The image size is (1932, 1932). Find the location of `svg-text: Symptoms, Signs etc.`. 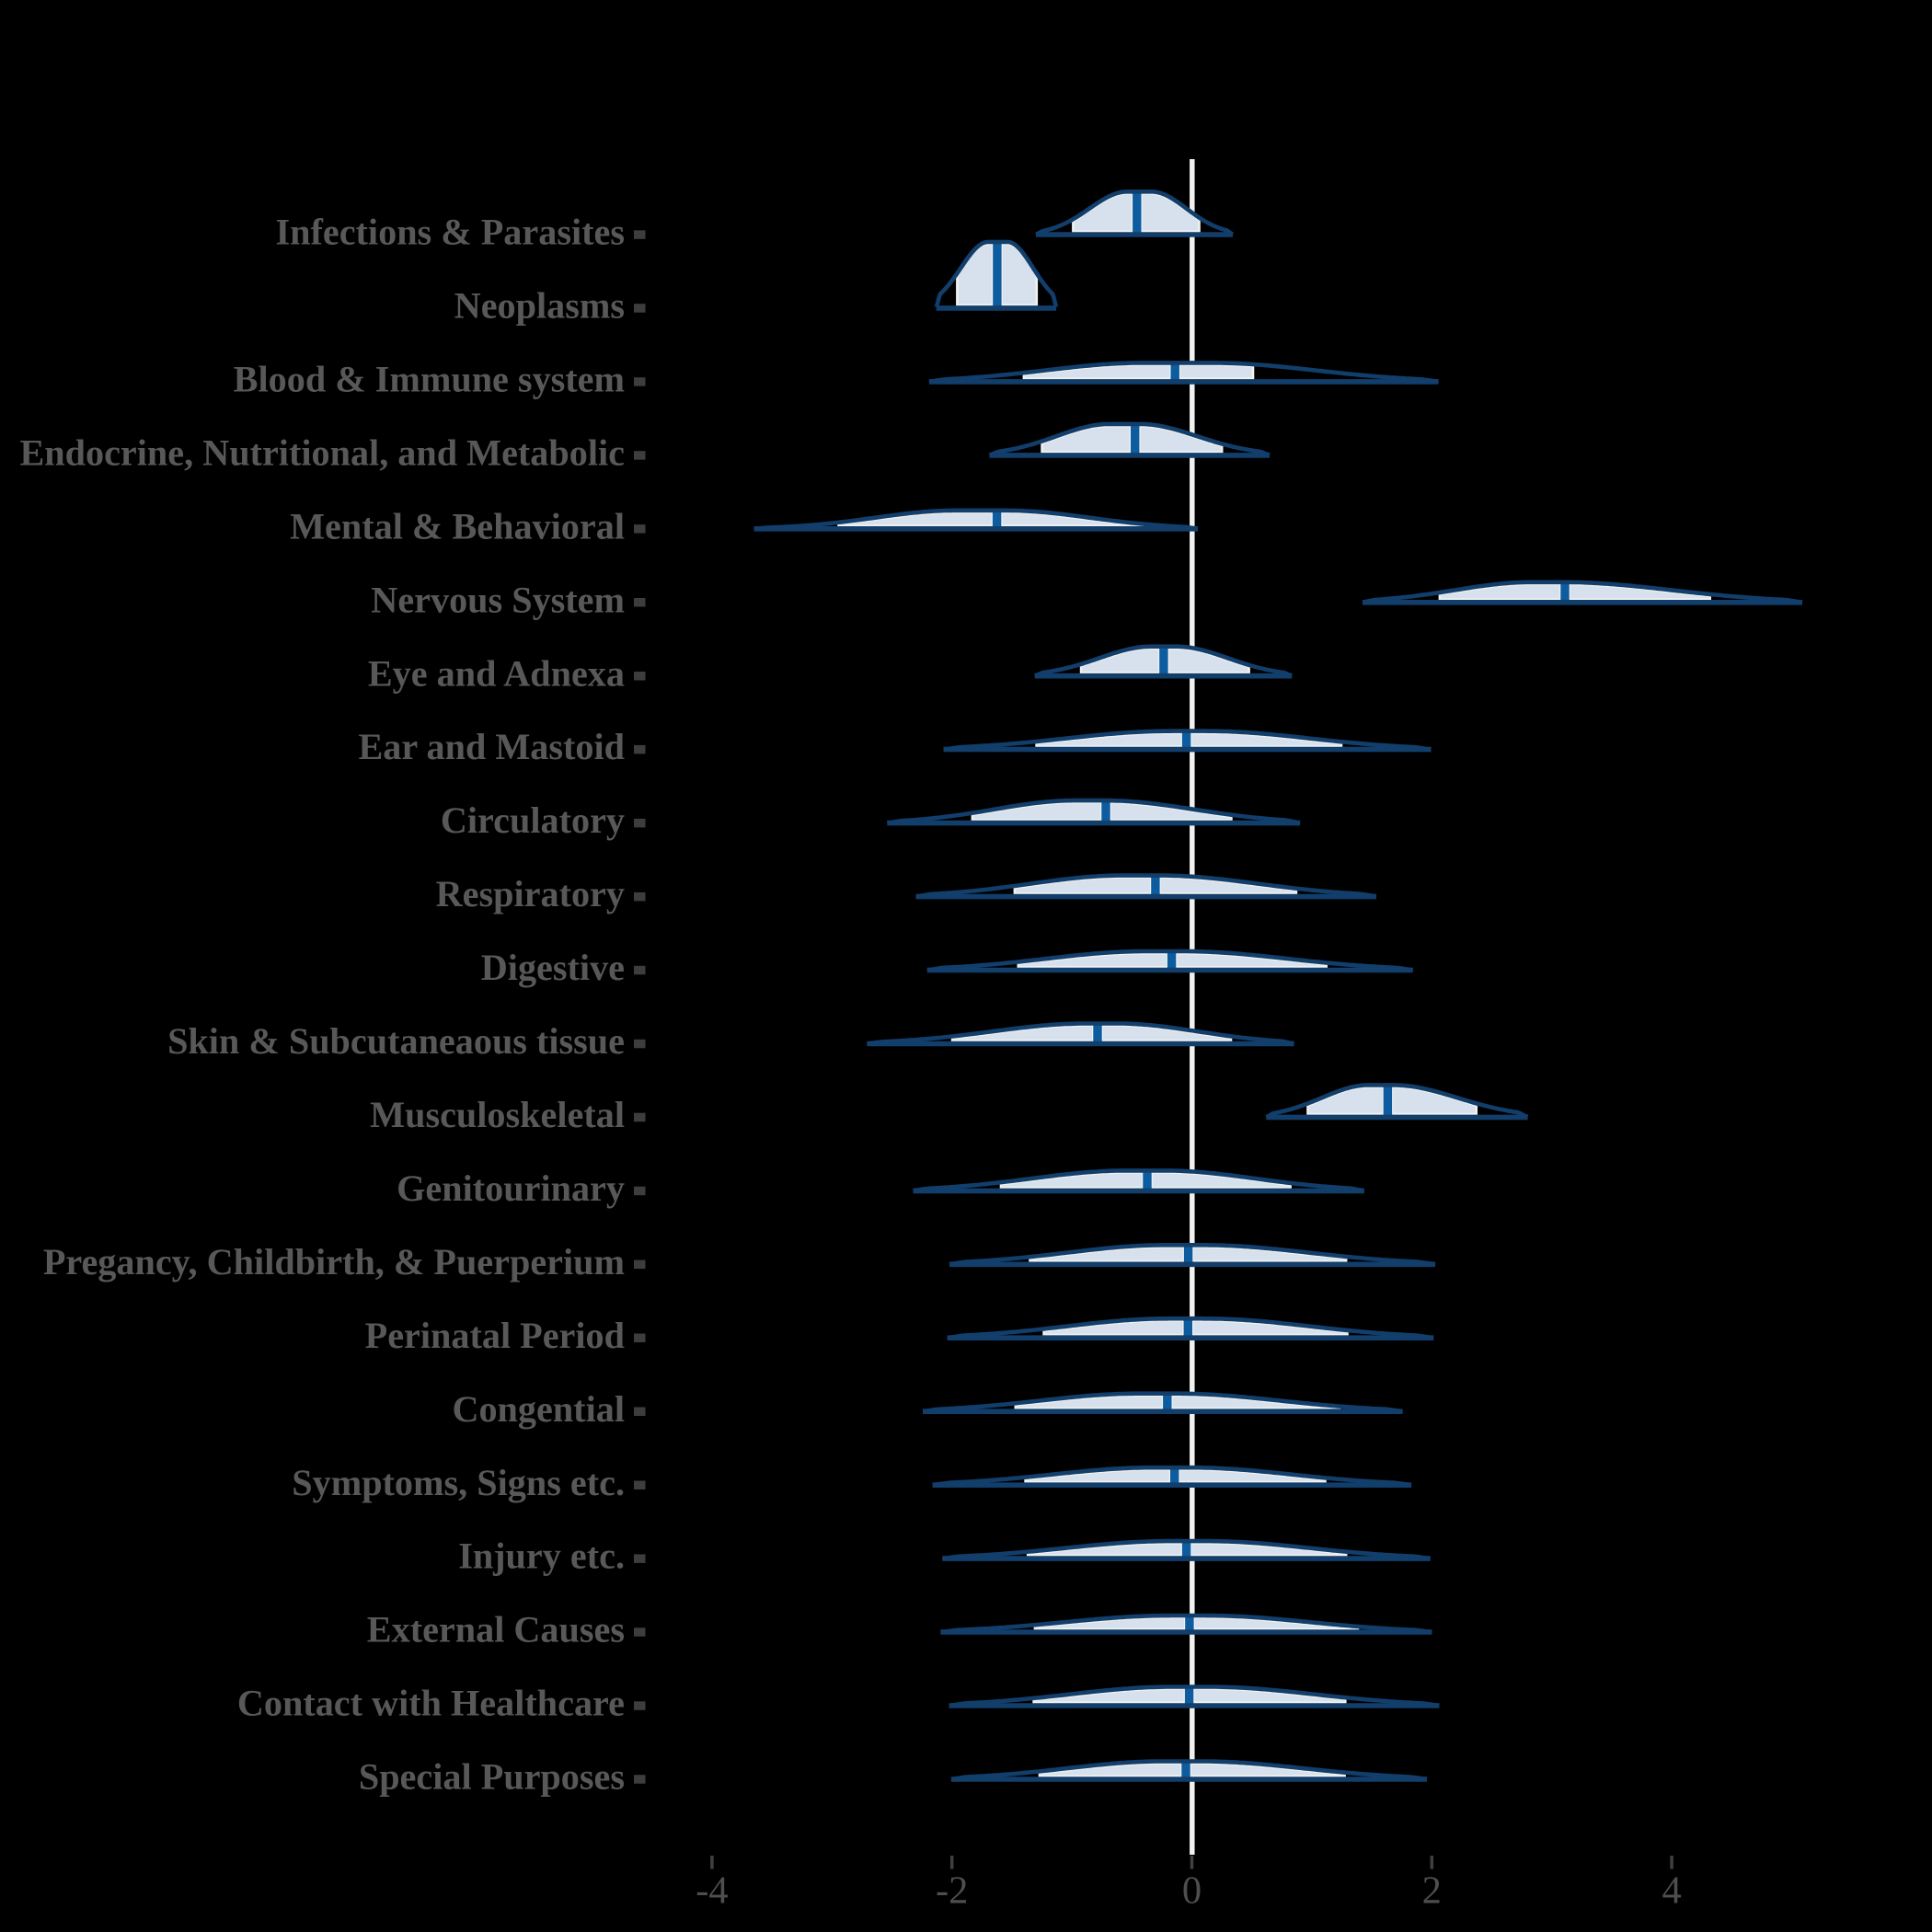

svg-text: Symptoms, Signs etc. is located at coordinates (458, 1482).